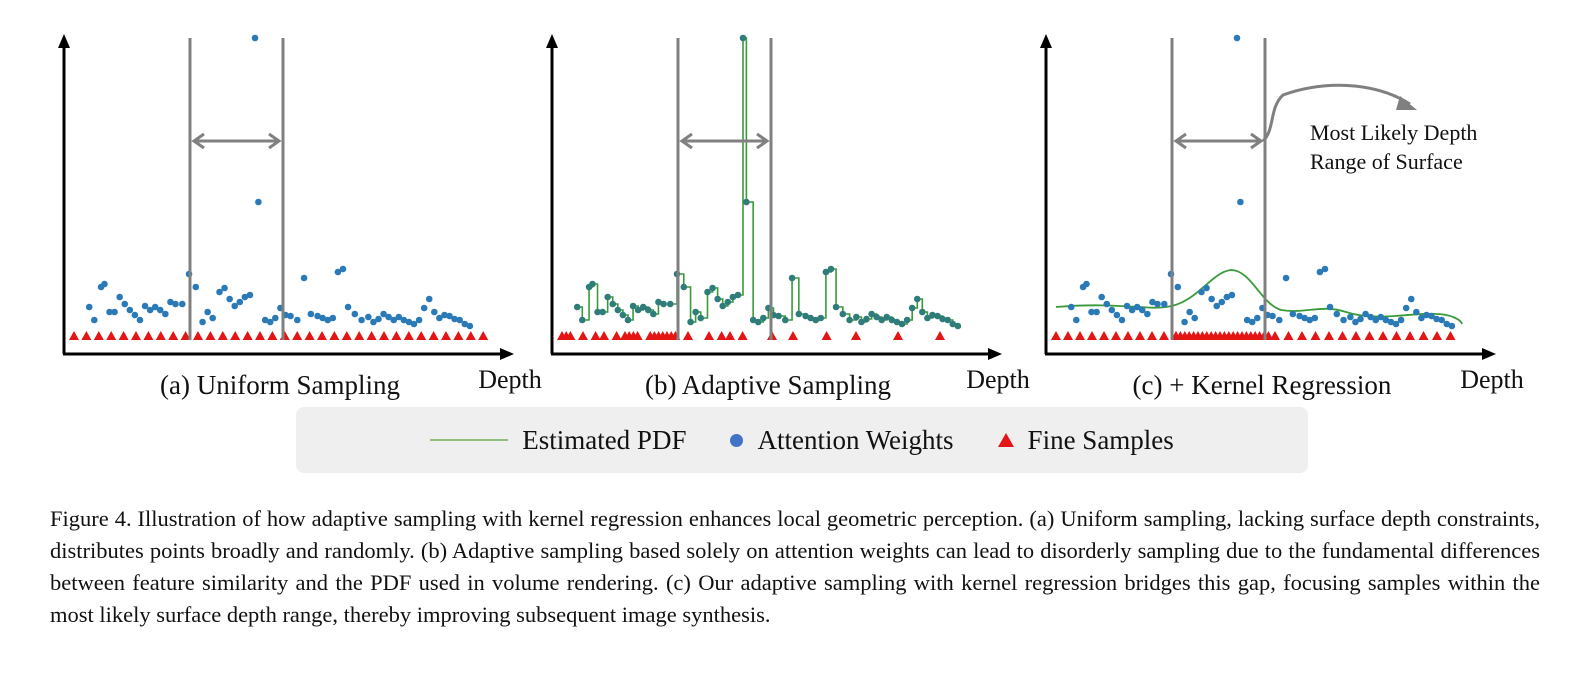 The width and height of the screenshot is (1580, 700). Describe the element at coordinates (604, 439) in the screenshot. I see `legend-label: Estimated PDF` at that location.